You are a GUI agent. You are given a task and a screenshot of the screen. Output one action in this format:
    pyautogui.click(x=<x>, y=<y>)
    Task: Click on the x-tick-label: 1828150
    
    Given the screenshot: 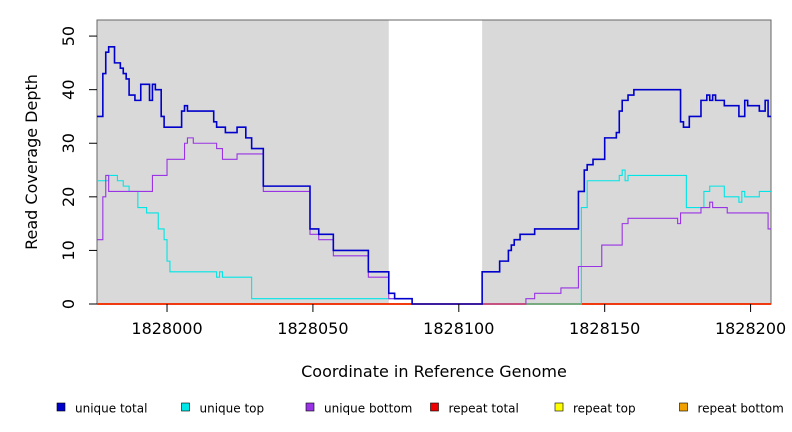 What is the action you would take?
    pyautogui.click(x=604, y=328)
    